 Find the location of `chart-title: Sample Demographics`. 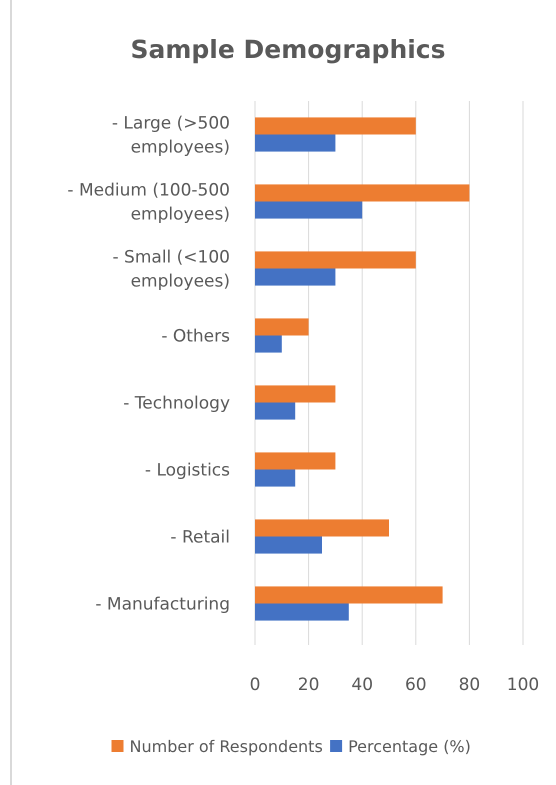

chart-title: Sample Demographics is located at coordinates (288, 49).